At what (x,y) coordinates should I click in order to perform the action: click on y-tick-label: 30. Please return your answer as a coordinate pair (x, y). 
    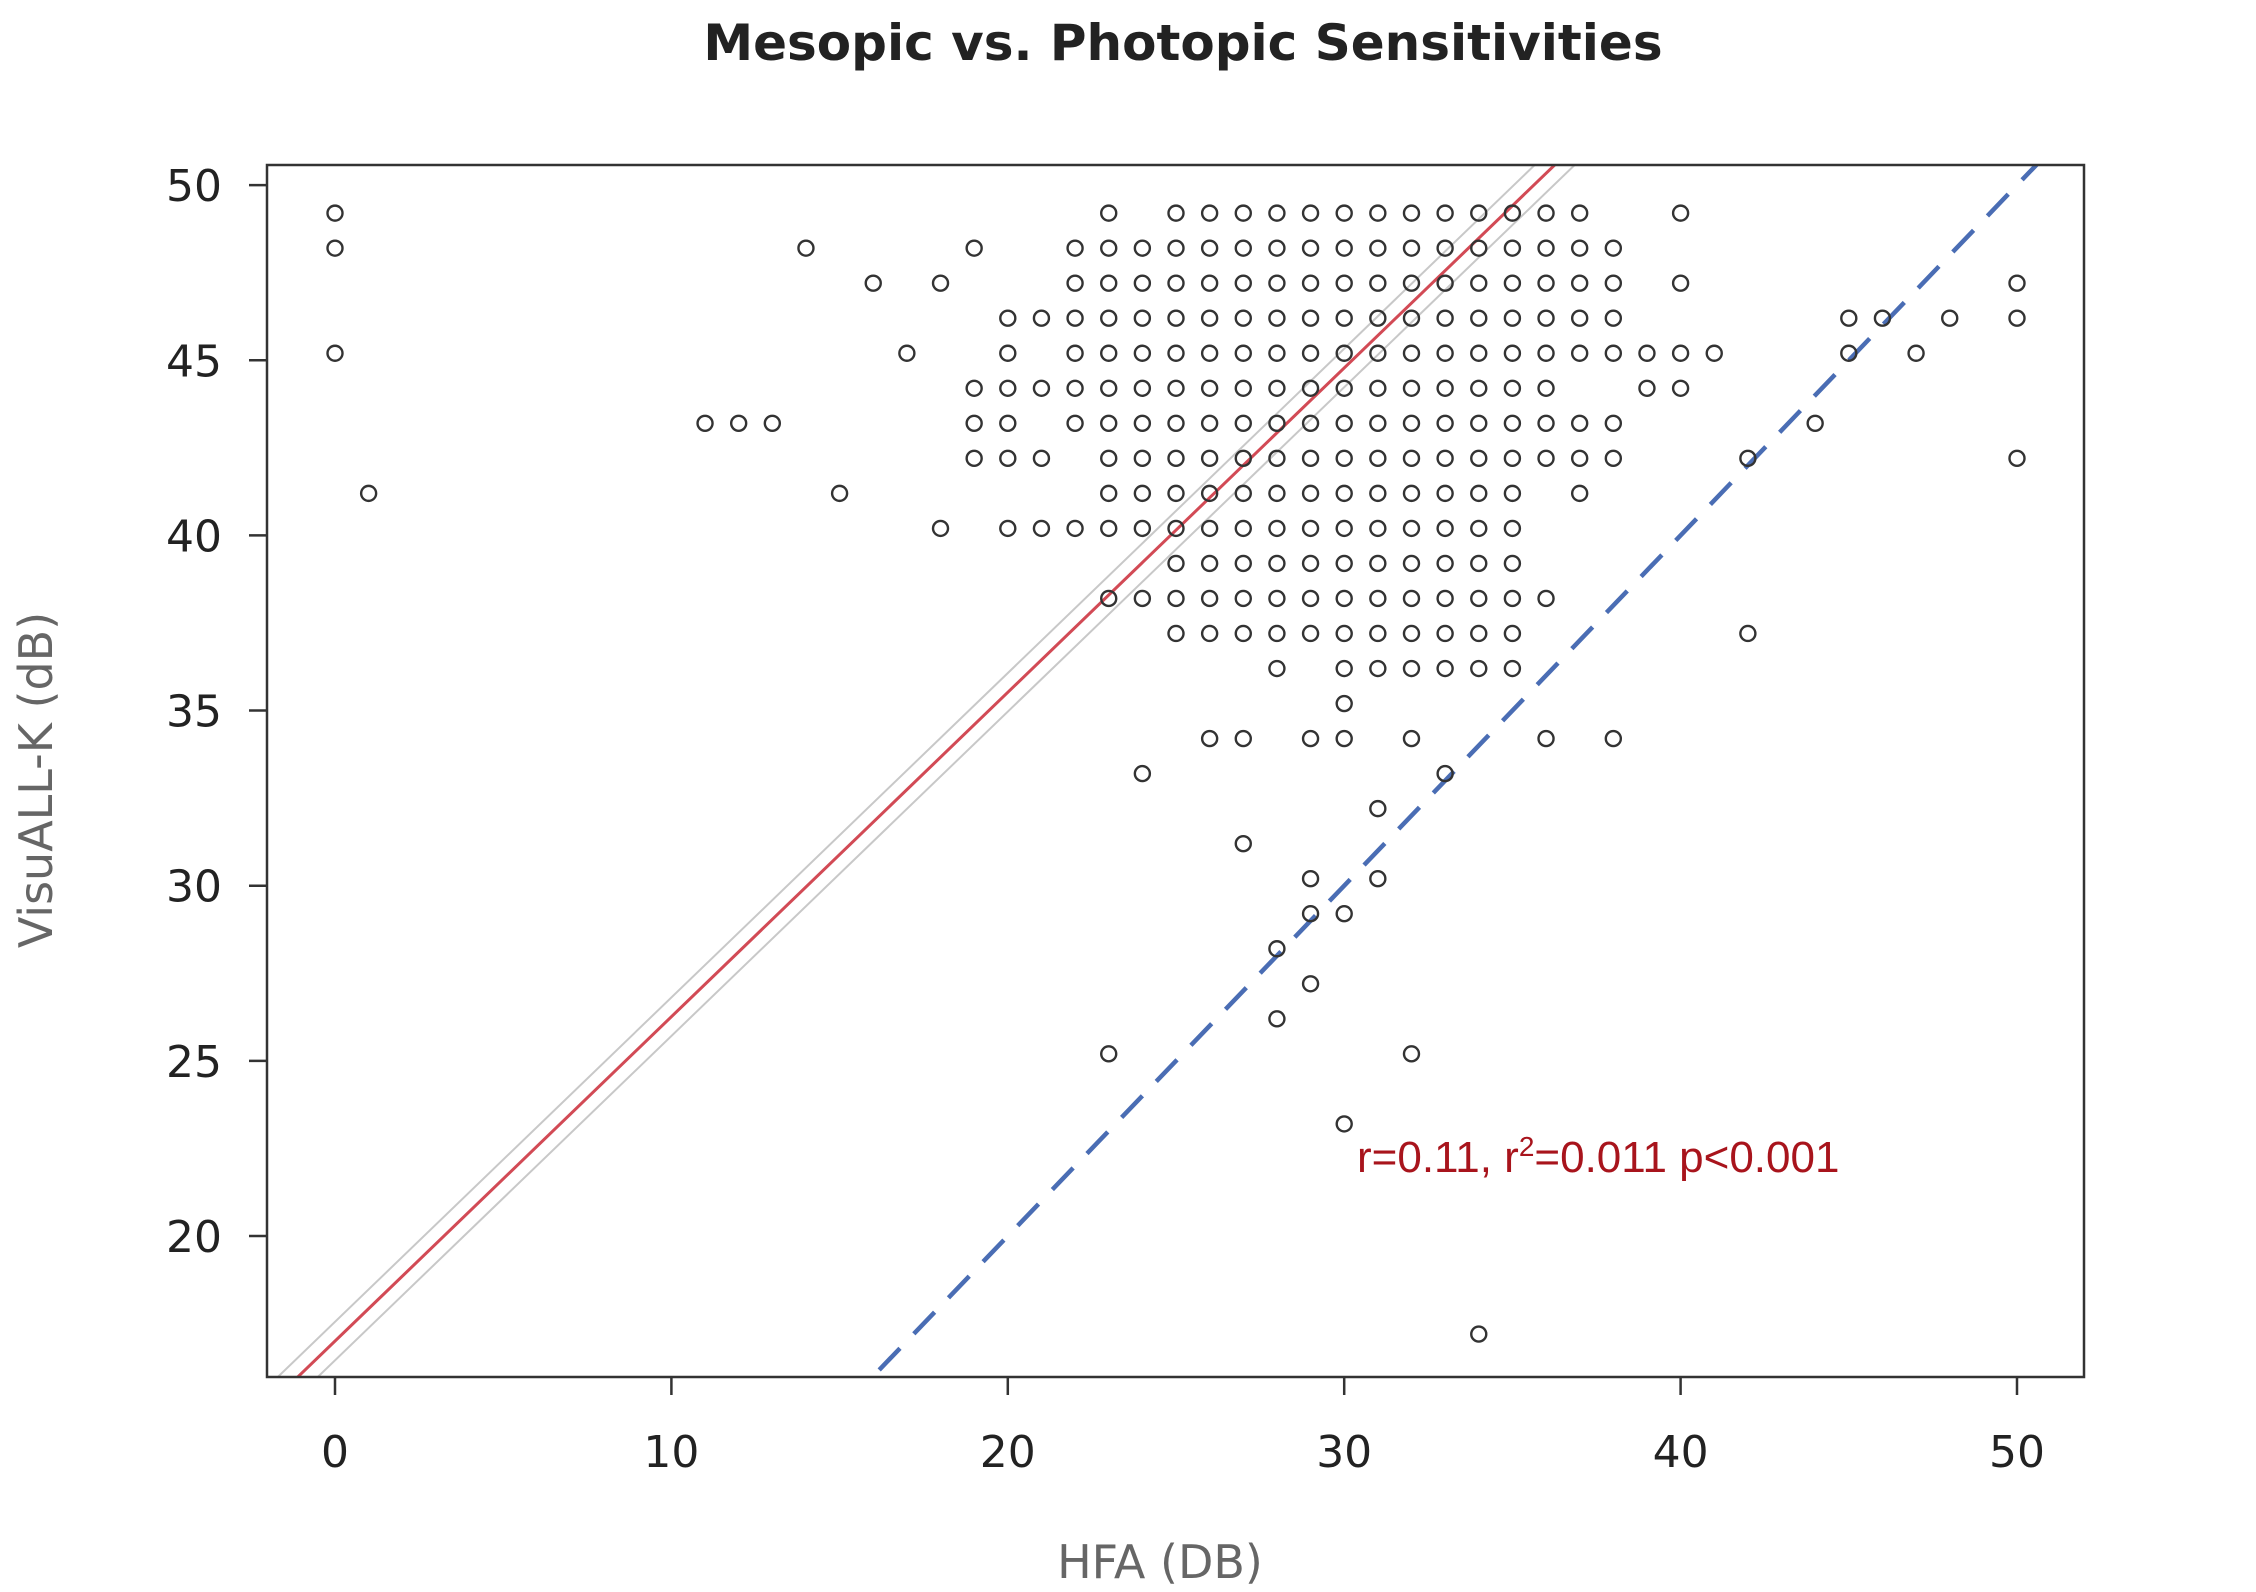
    Looking at the image, I should click on (194, 887).